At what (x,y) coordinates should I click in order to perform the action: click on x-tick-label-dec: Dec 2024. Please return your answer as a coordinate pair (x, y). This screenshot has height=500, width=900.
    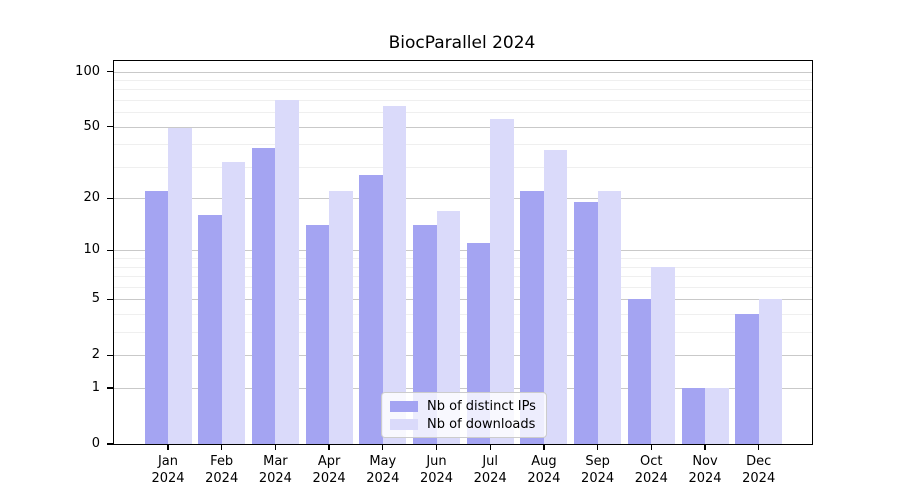
    Looking at the image, I should click on (759, 470).